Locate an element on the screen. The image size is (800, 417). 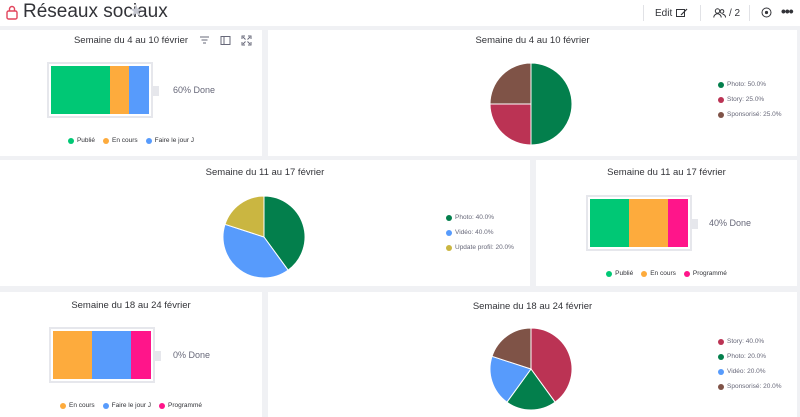
toolbar-divider is located at coordinates (643, 13).